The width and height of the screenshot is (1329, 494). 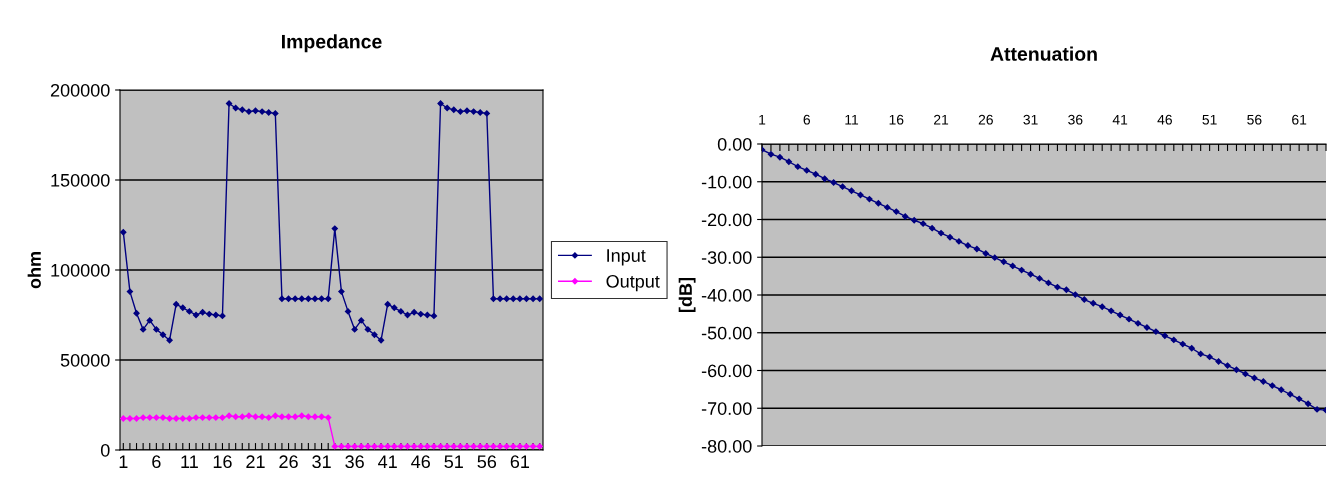 I want to click on y-axis-title: ohm, so click(x=34, y=270).